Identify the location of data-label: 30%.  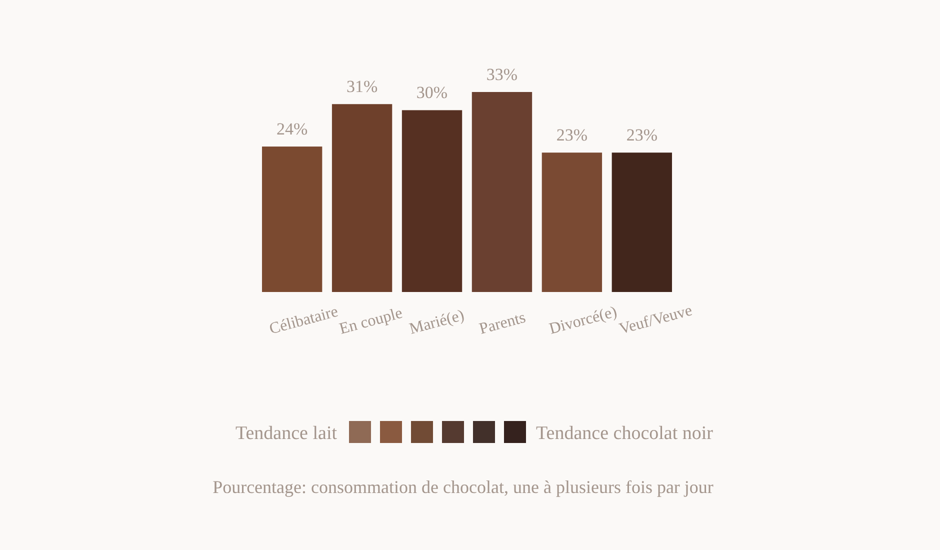
(432, 92).